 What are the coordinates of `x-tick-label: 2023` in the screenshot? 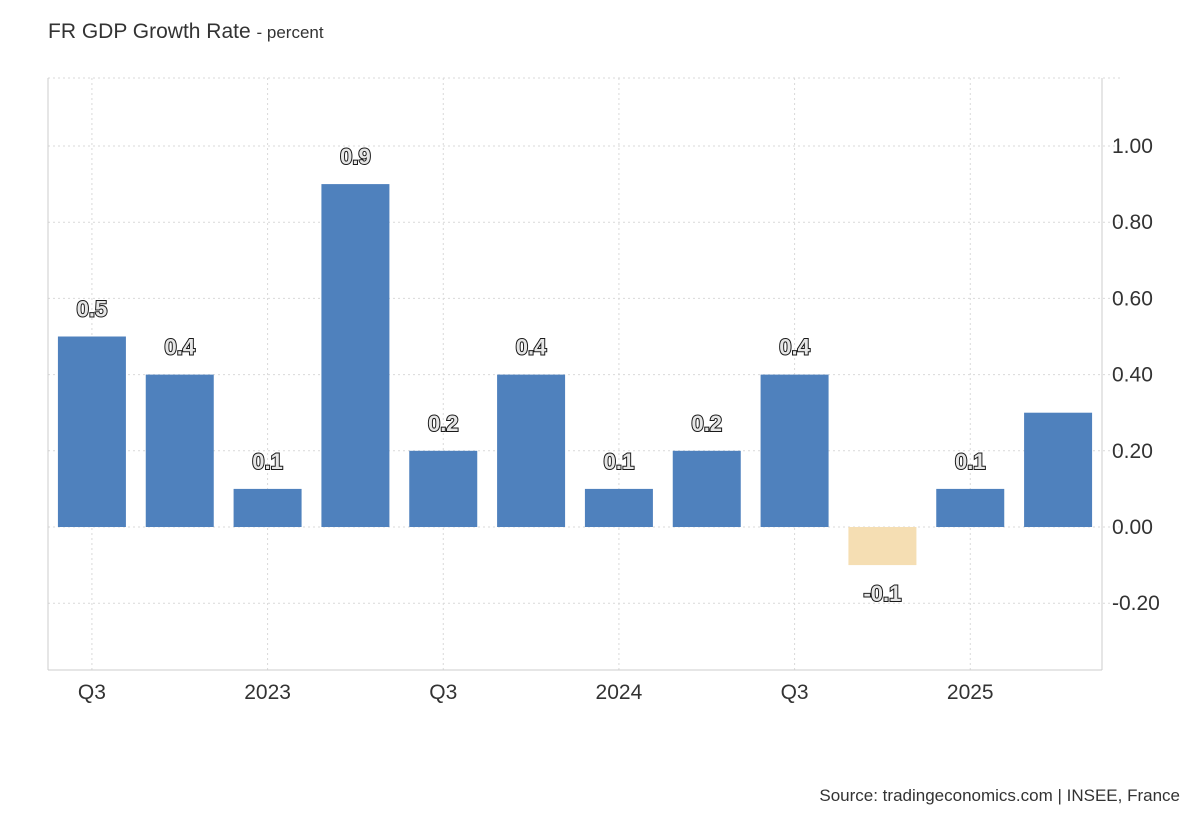 It's located at (267, 692).